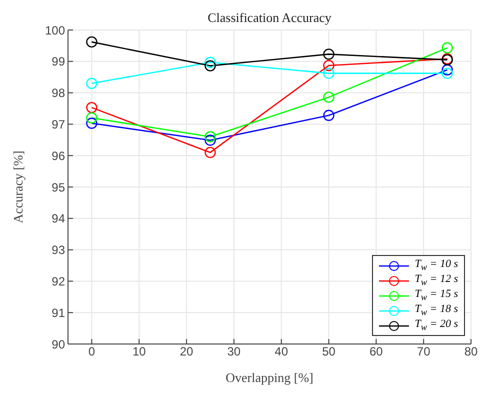 The height and width of the screenshot is (412, 499). I want to click on legend-label: T$_{w}$ = 12 s, so click(436, 280).